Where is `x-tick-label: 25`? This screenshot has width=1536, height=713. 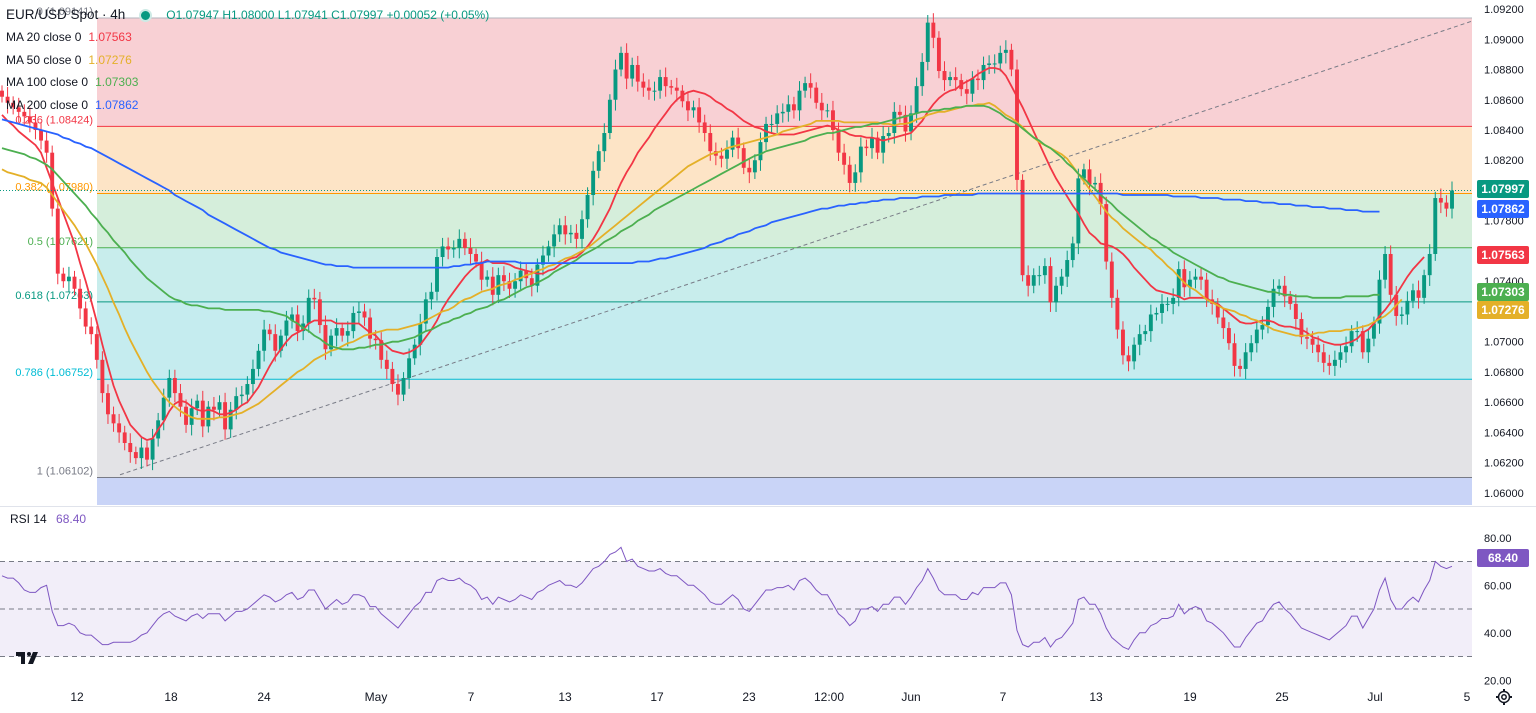
x-tick-label: 25 is located at coordinates (1282, 697).